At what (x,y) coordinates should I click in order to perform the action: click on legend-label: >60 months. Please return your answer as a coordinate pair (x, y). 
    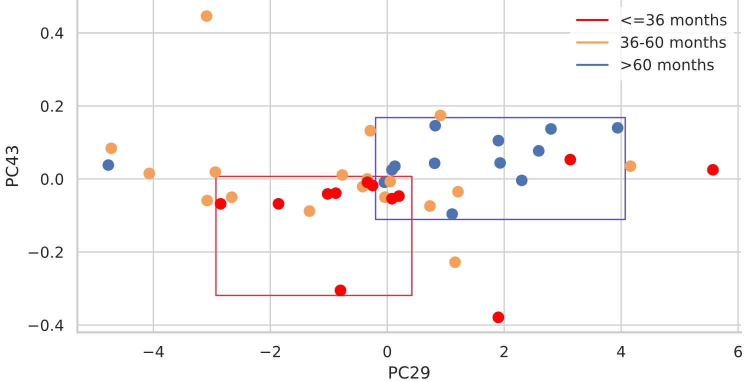
    Looking at the image, I should click on (667, 64).